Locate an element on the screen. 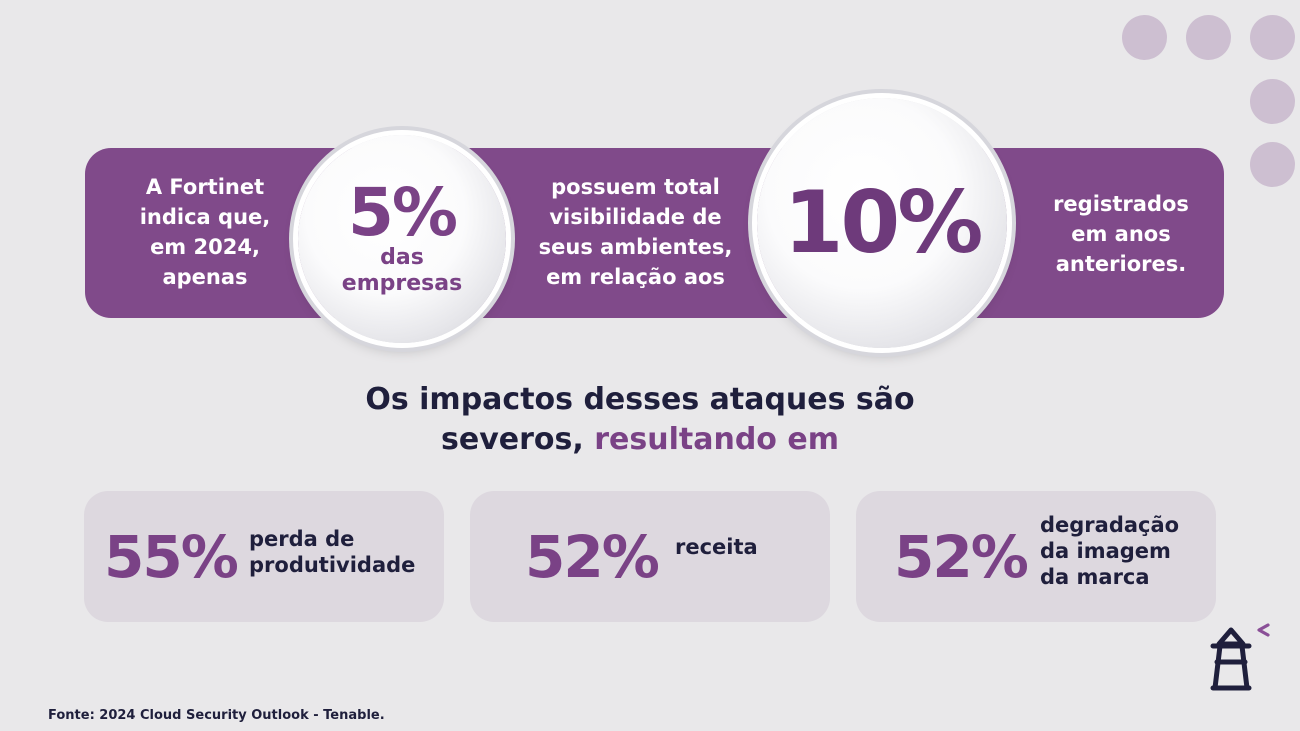 This screenshot has height=731, width=1300. stat-card-label: degradação da imagem da marca is located at coordinates (1110, 550).